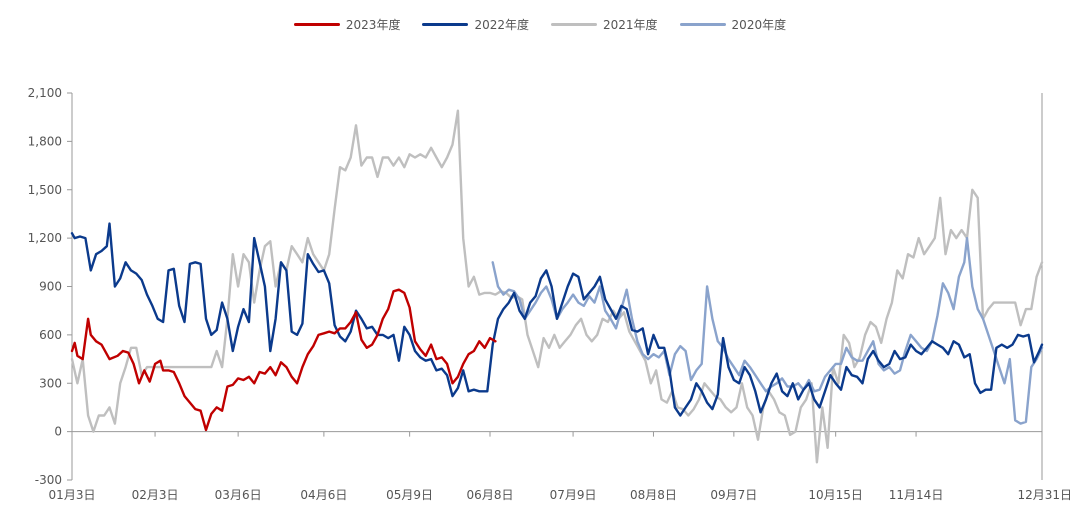  I want to click on legend-item-2023: 2023年度, so click(347, 24).